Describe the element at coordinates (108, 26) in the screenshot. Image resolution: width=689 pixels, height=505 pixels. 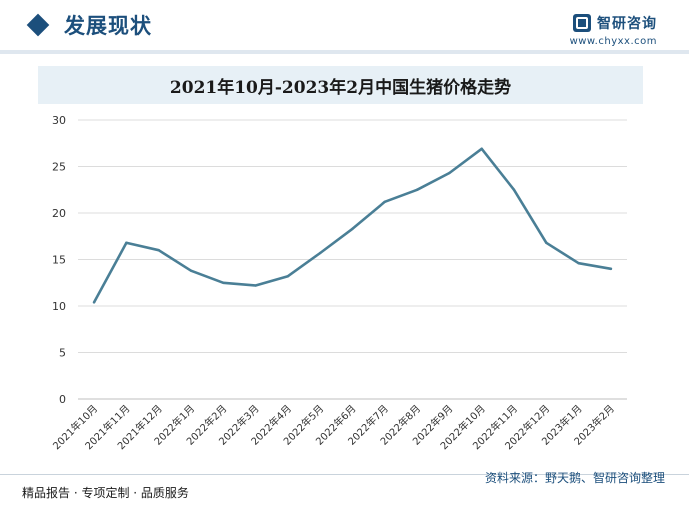
I see `section-title: 发展现状` at that location.